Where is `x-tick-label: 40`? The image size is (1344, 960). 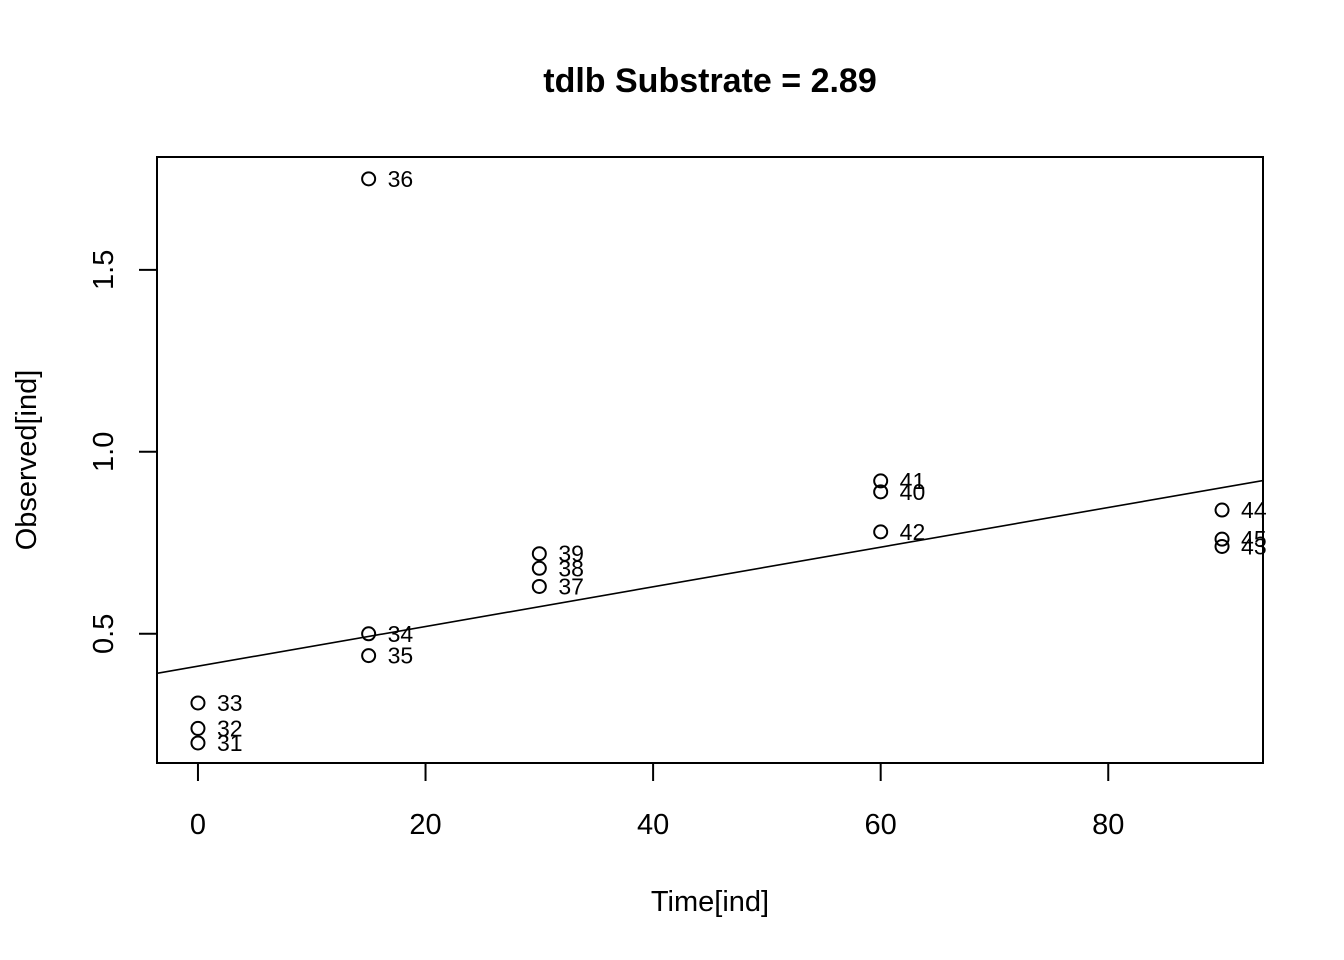 x-tick-label: 40 is located at coordinates (653, 825).